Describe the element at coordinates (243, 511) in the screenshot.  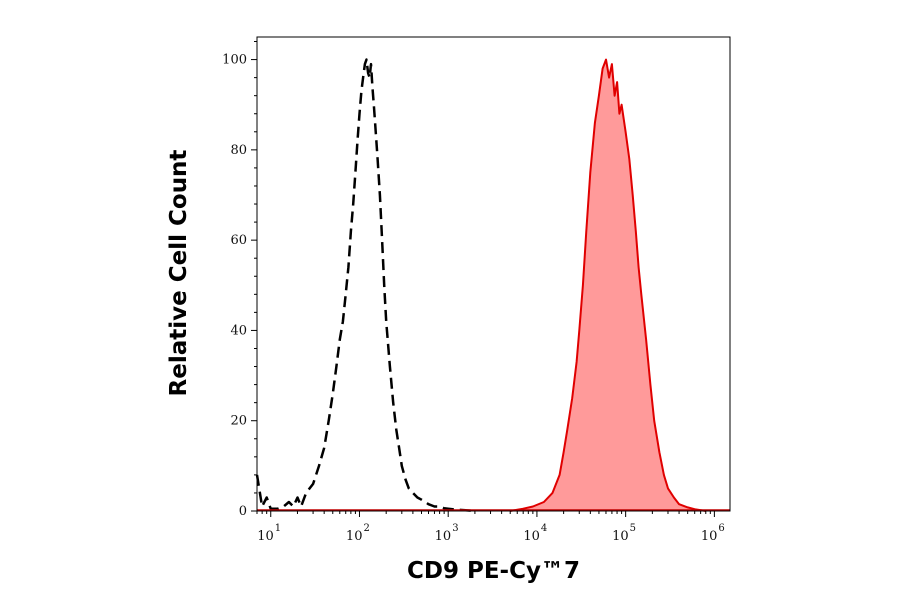
I see `y-tick-label: 0` at that location.